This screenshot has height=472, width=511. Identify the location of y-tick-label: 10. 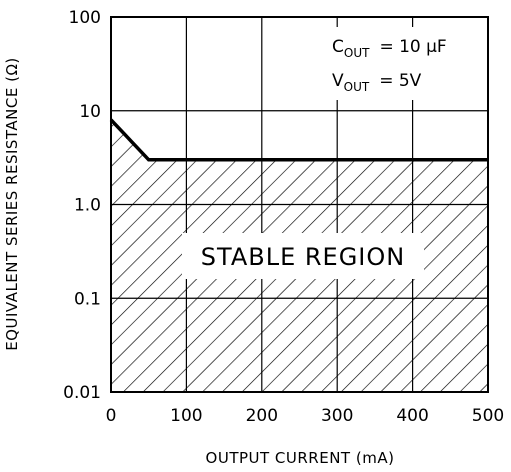
(90, 112).